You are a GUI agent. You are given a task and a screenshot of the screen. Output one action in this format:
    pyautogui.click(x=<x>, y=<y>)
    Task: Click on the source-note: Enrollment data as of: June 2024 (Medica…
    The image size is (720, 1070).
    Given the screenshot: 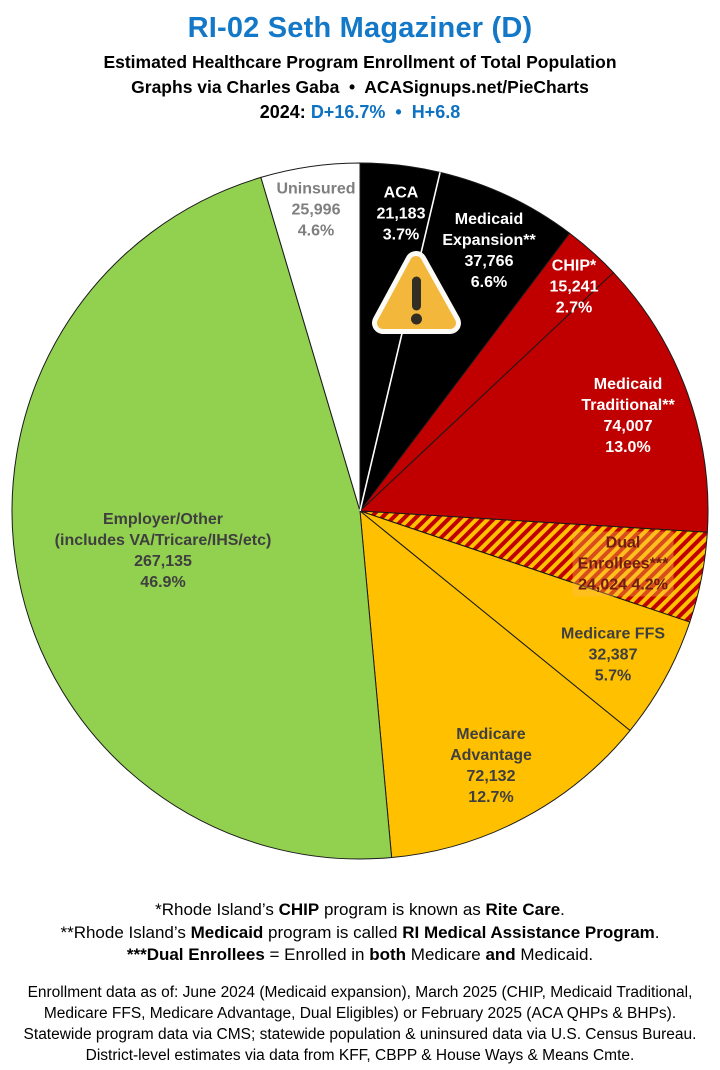 What is the action you would take?
    pyautogui.click(x=360, y=1024)
    